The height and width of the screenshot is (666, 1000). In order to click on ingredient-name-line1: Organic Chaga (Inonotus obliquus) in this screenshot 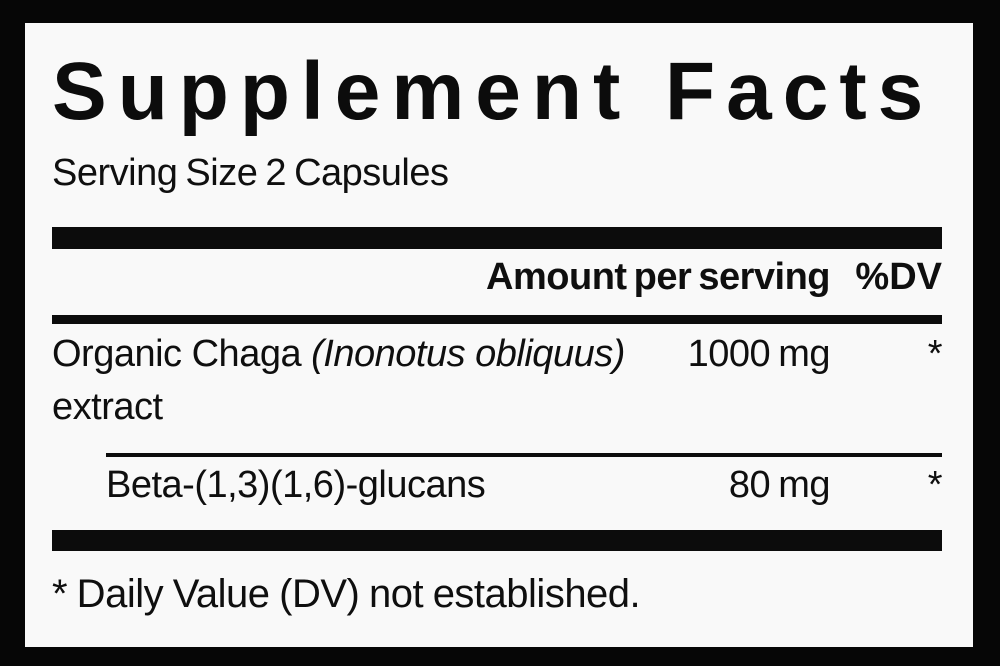, I will do `click(338, 354)`.